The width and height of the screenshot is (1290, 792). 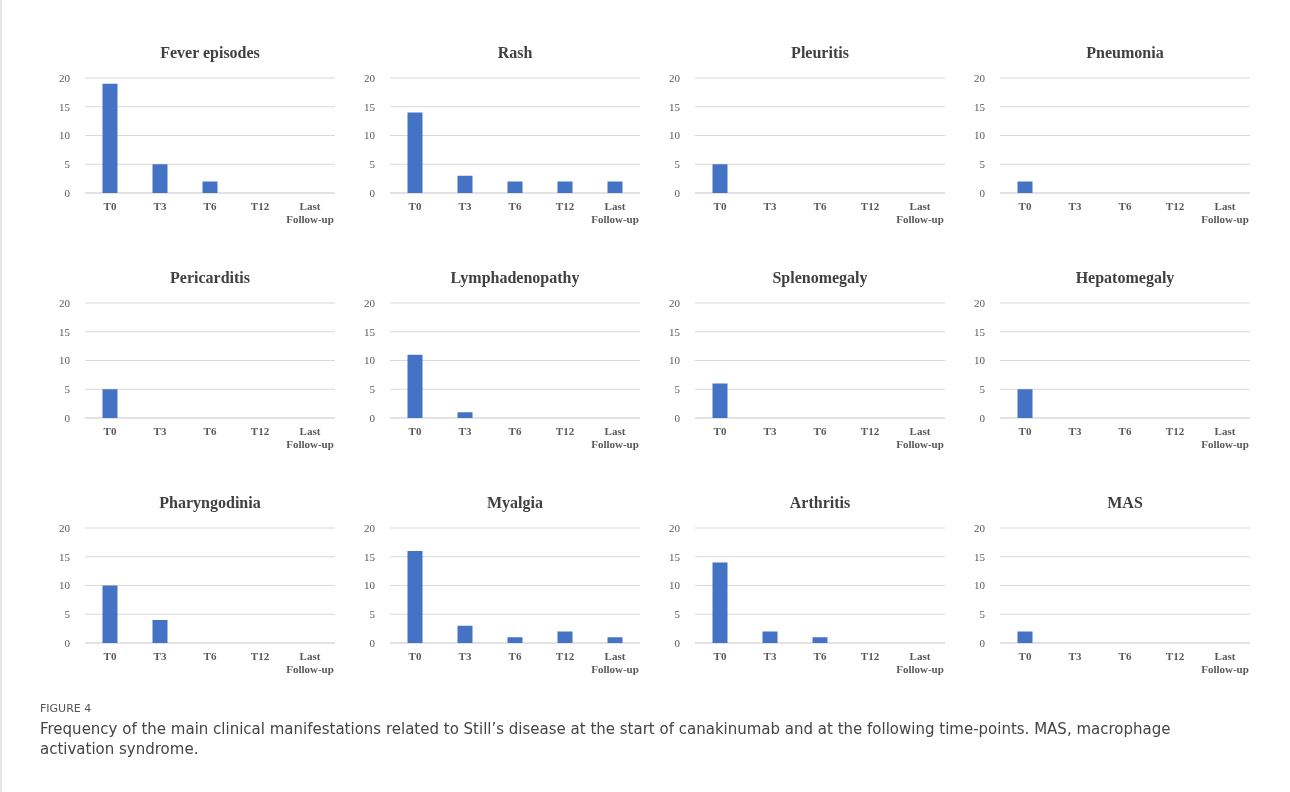 I want to click on chart-title: Rash, so click(x=515, y=52).